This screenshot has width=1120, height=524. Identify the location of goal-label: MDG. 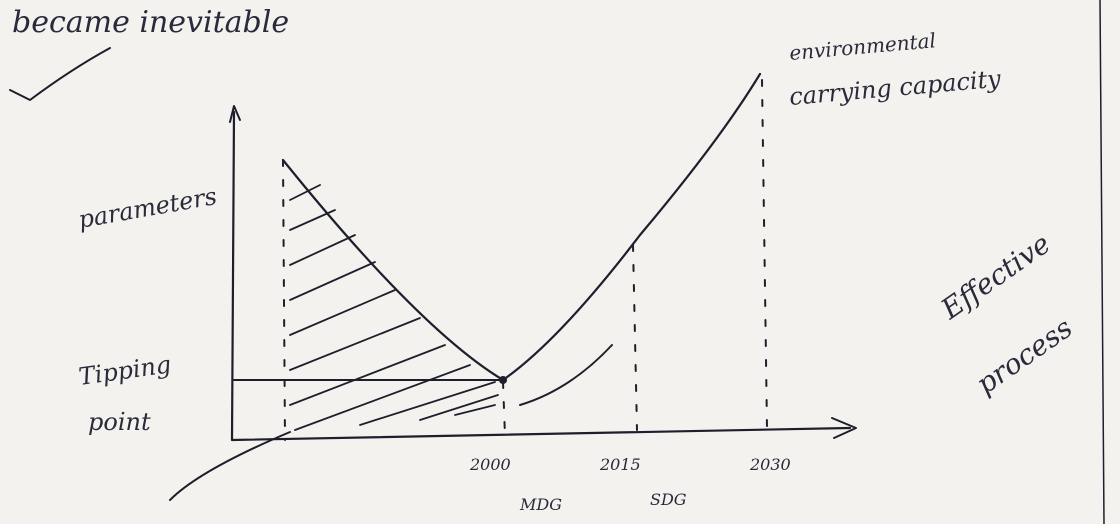
(540, 504).